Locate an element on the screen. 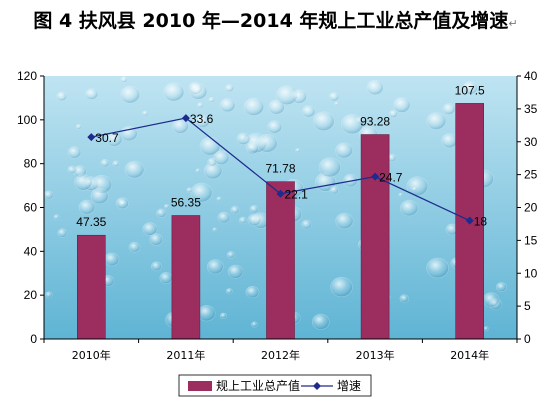  y-right-tick-label: 25 is located at coordinates (531, 175).